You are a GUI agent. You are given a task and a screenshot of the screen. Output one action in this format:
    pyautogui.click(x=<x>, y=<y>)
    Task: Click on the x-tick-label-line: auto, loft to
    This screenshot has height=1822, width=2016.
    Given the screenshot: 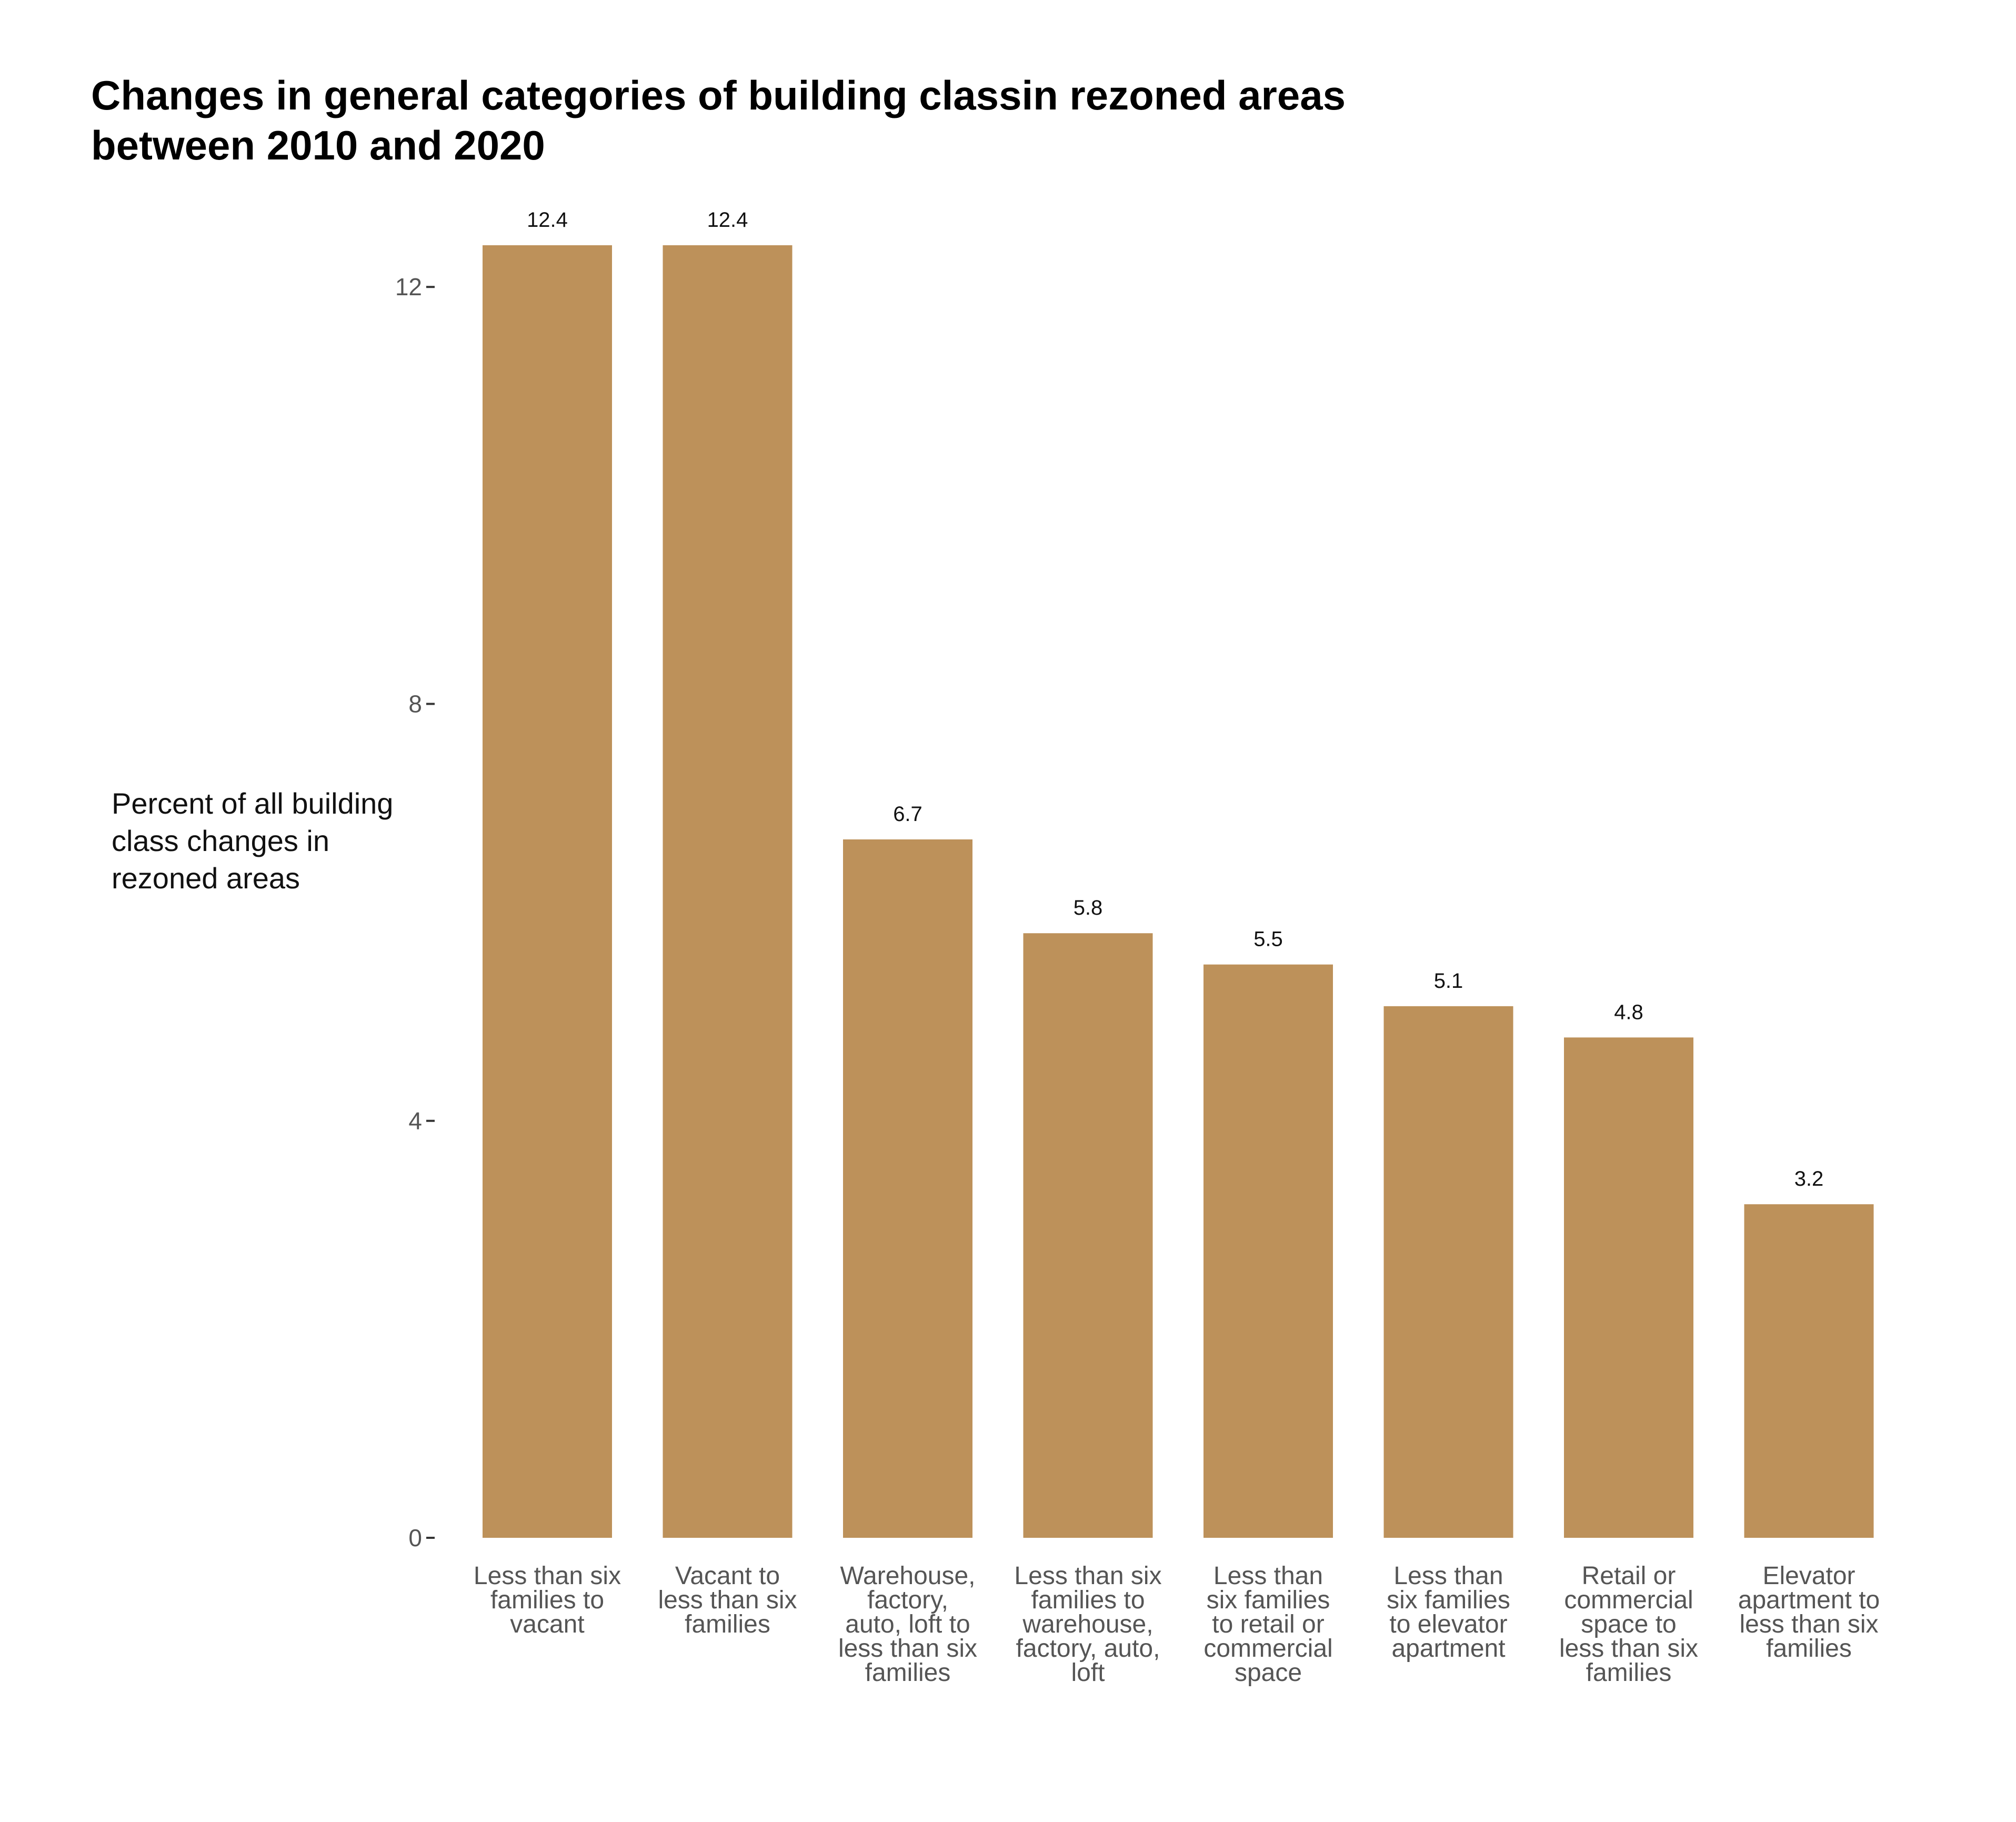 What is the action you would take?
    pyautogui.click(x=907, y=1624)
    